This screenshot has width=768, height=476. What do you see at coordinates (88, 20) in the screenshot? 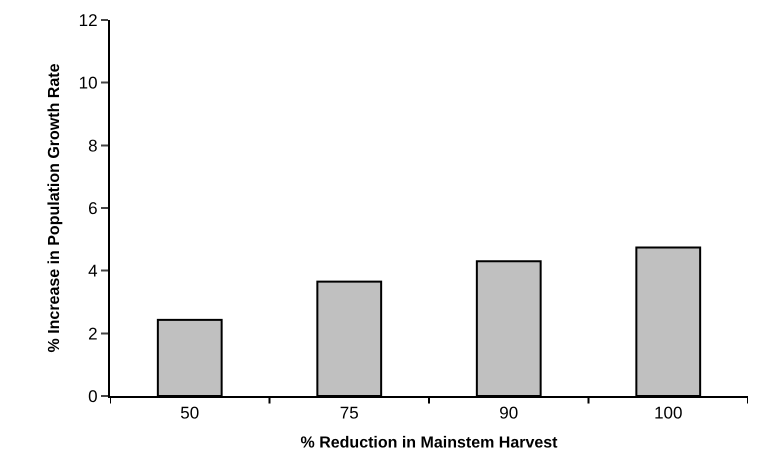
I see `y-tick-label: 12` at bounding box center [88, 20].